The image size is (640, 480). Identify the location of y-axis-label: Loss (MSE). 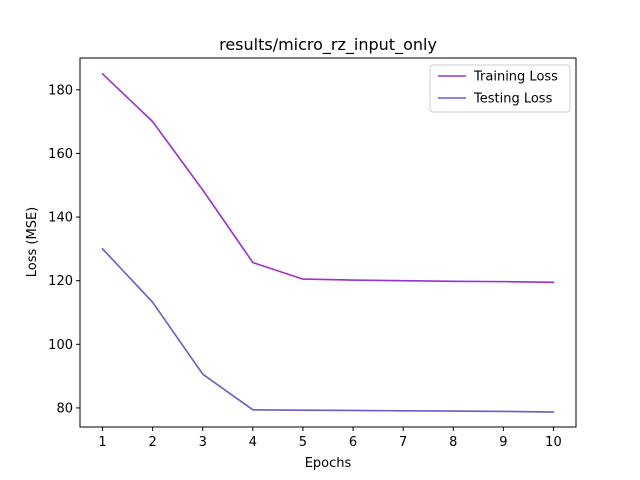
(32, 242).